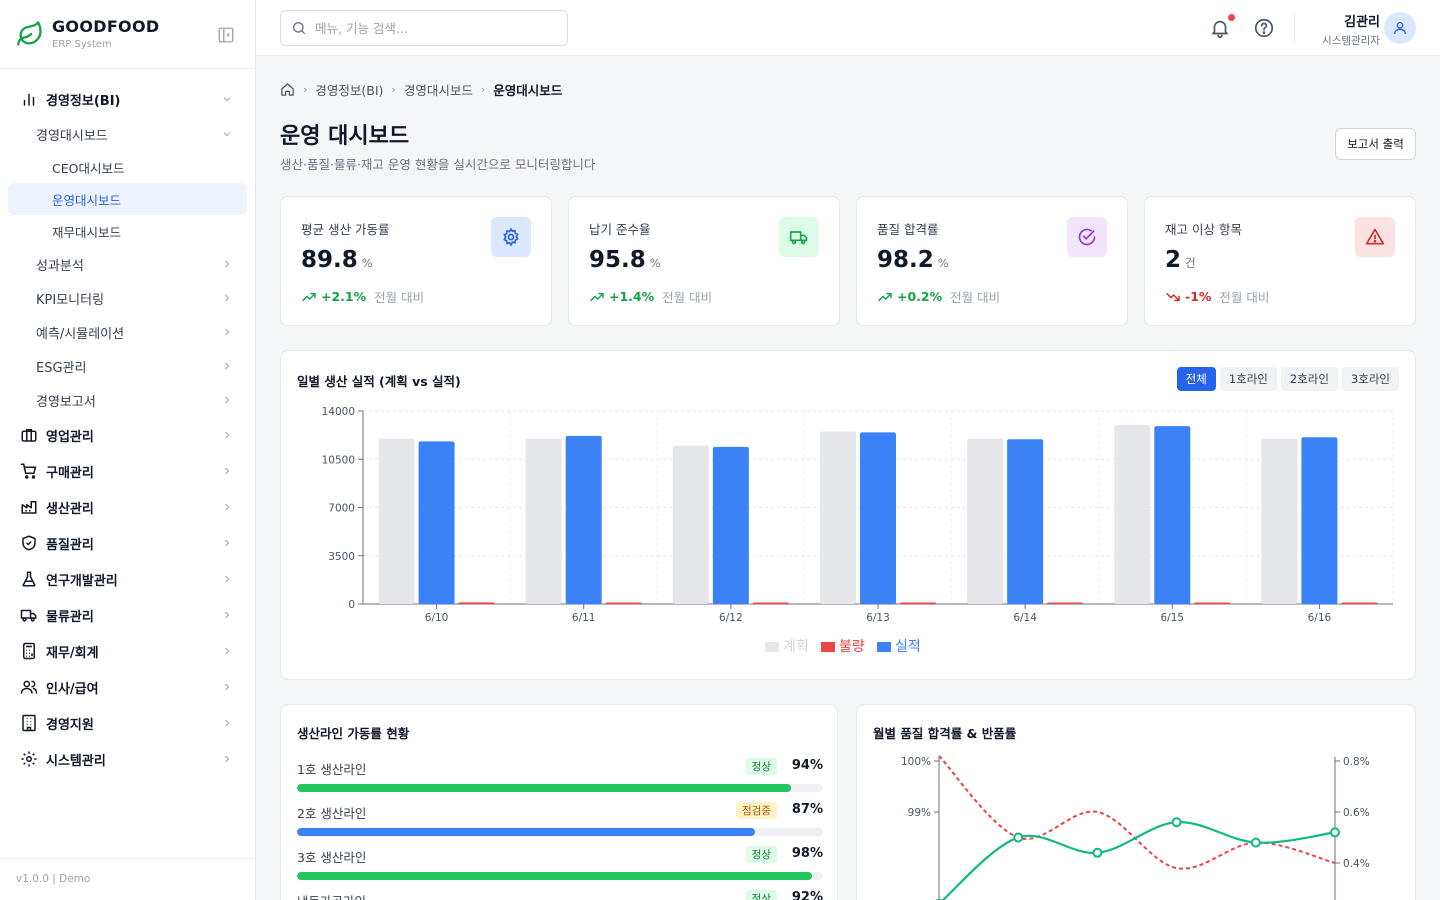 This screenshot has width=1440, height=900. Describe the element at coordinates (1375, 237) in the screenshot. I see `alert-triangle-icon` at that location.